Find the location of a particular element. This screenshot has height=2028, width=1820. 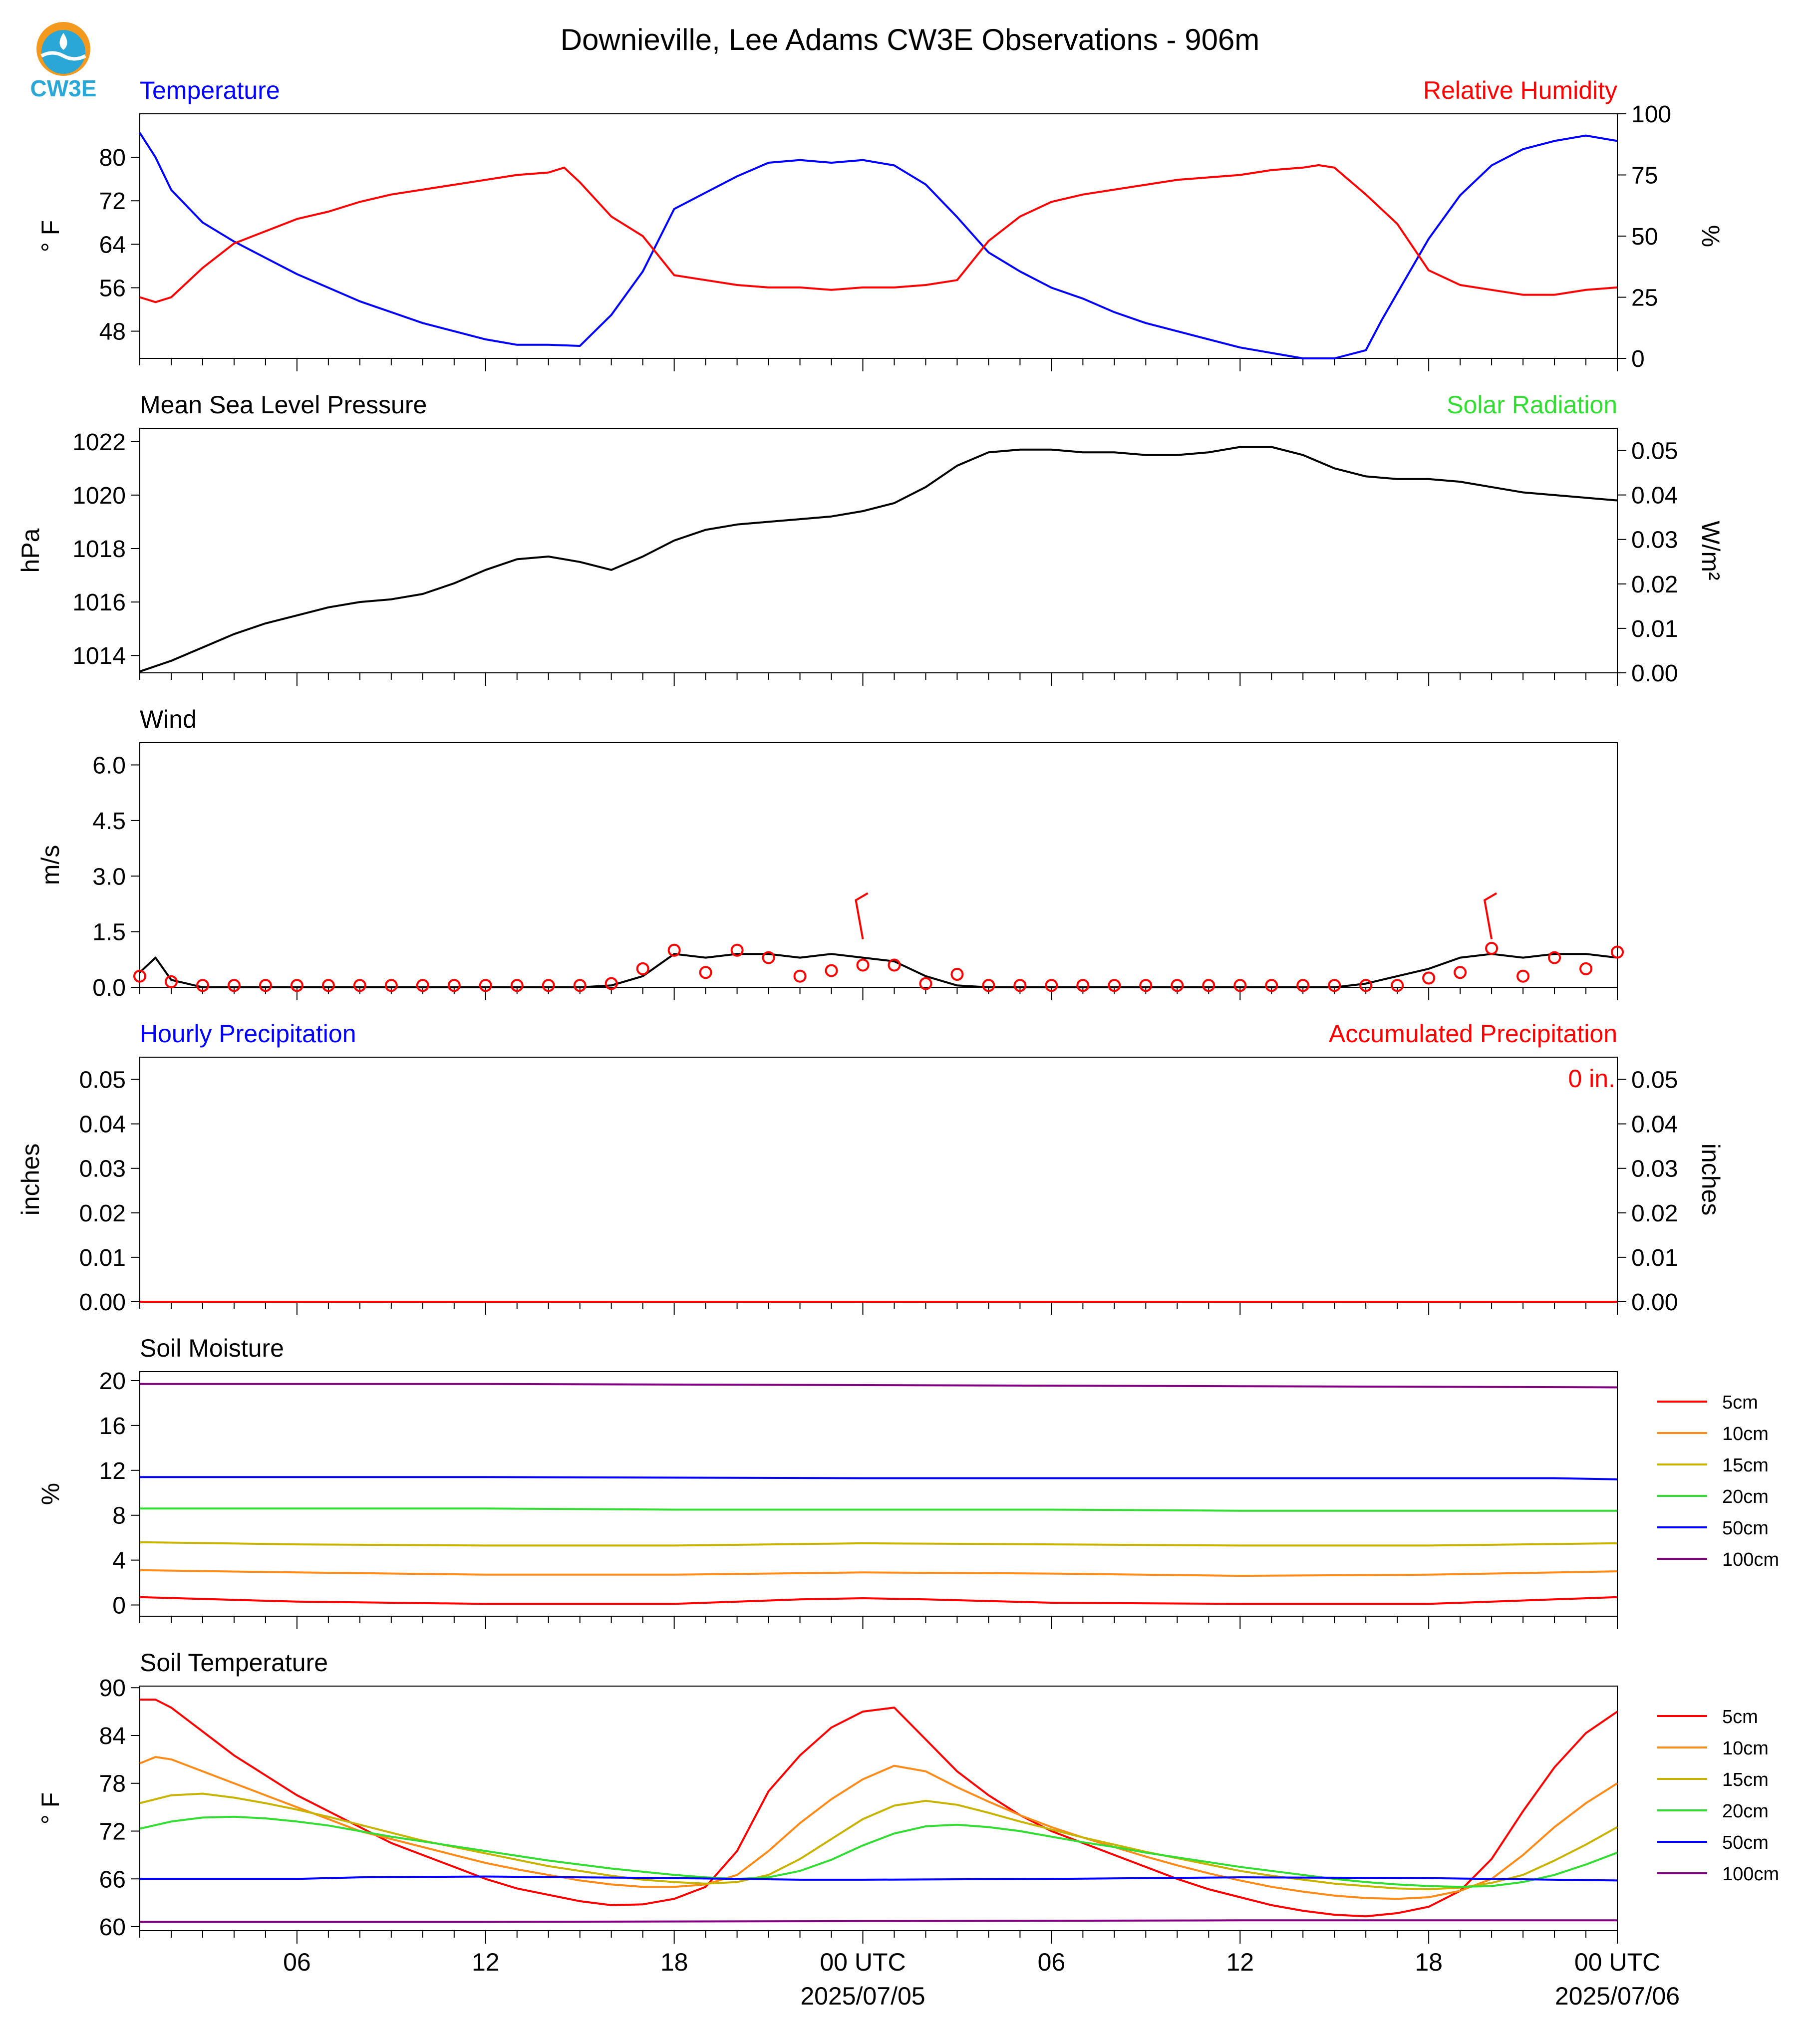

x-tick-label: 18 is located at coordinates (1429, 1962).